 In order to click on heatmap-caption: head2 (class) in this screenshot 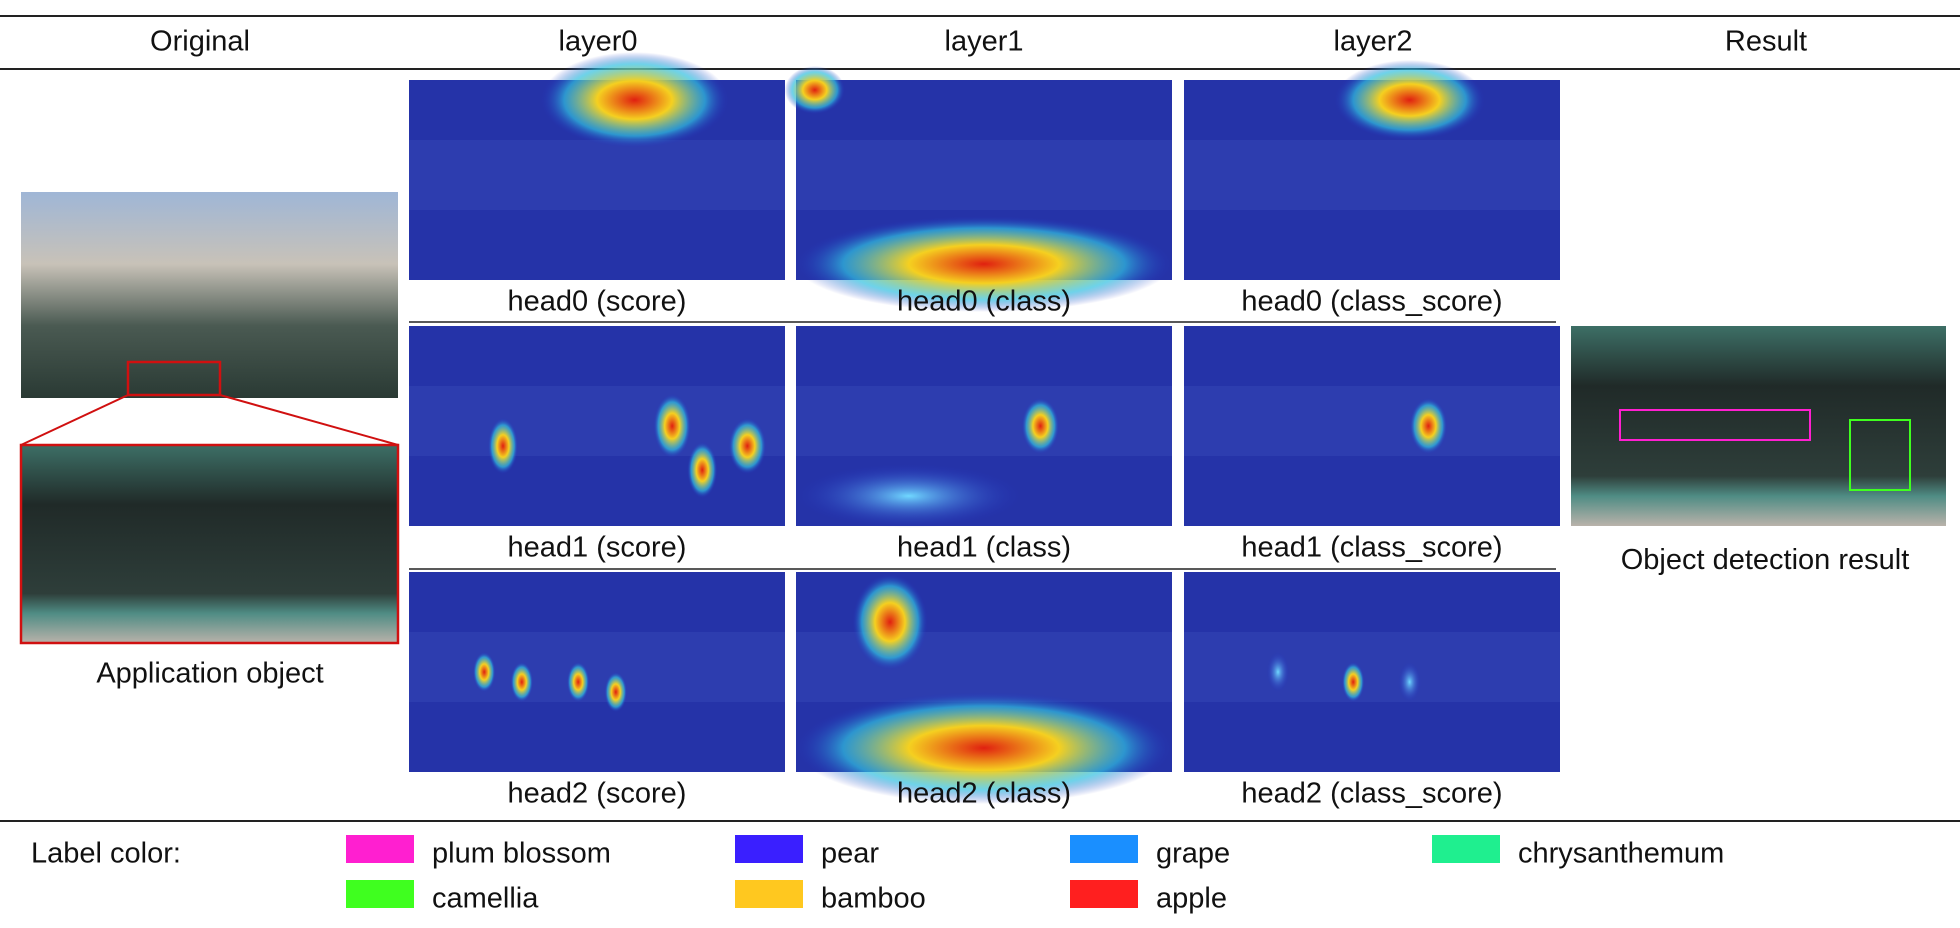, I will do `click(984, 794)`.